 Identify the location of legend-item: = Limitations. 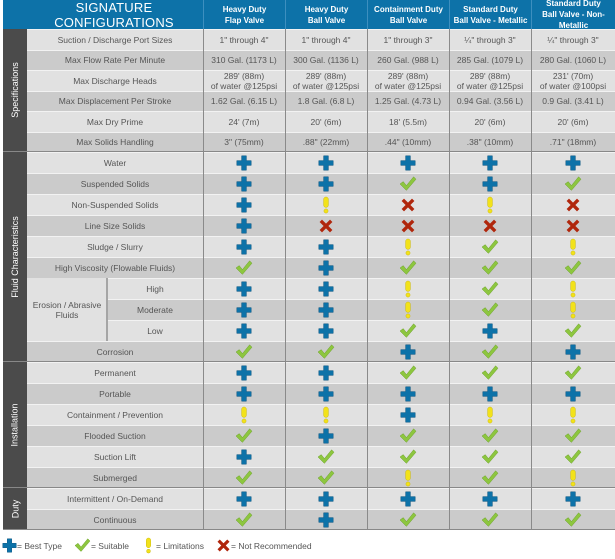
(172, 545).